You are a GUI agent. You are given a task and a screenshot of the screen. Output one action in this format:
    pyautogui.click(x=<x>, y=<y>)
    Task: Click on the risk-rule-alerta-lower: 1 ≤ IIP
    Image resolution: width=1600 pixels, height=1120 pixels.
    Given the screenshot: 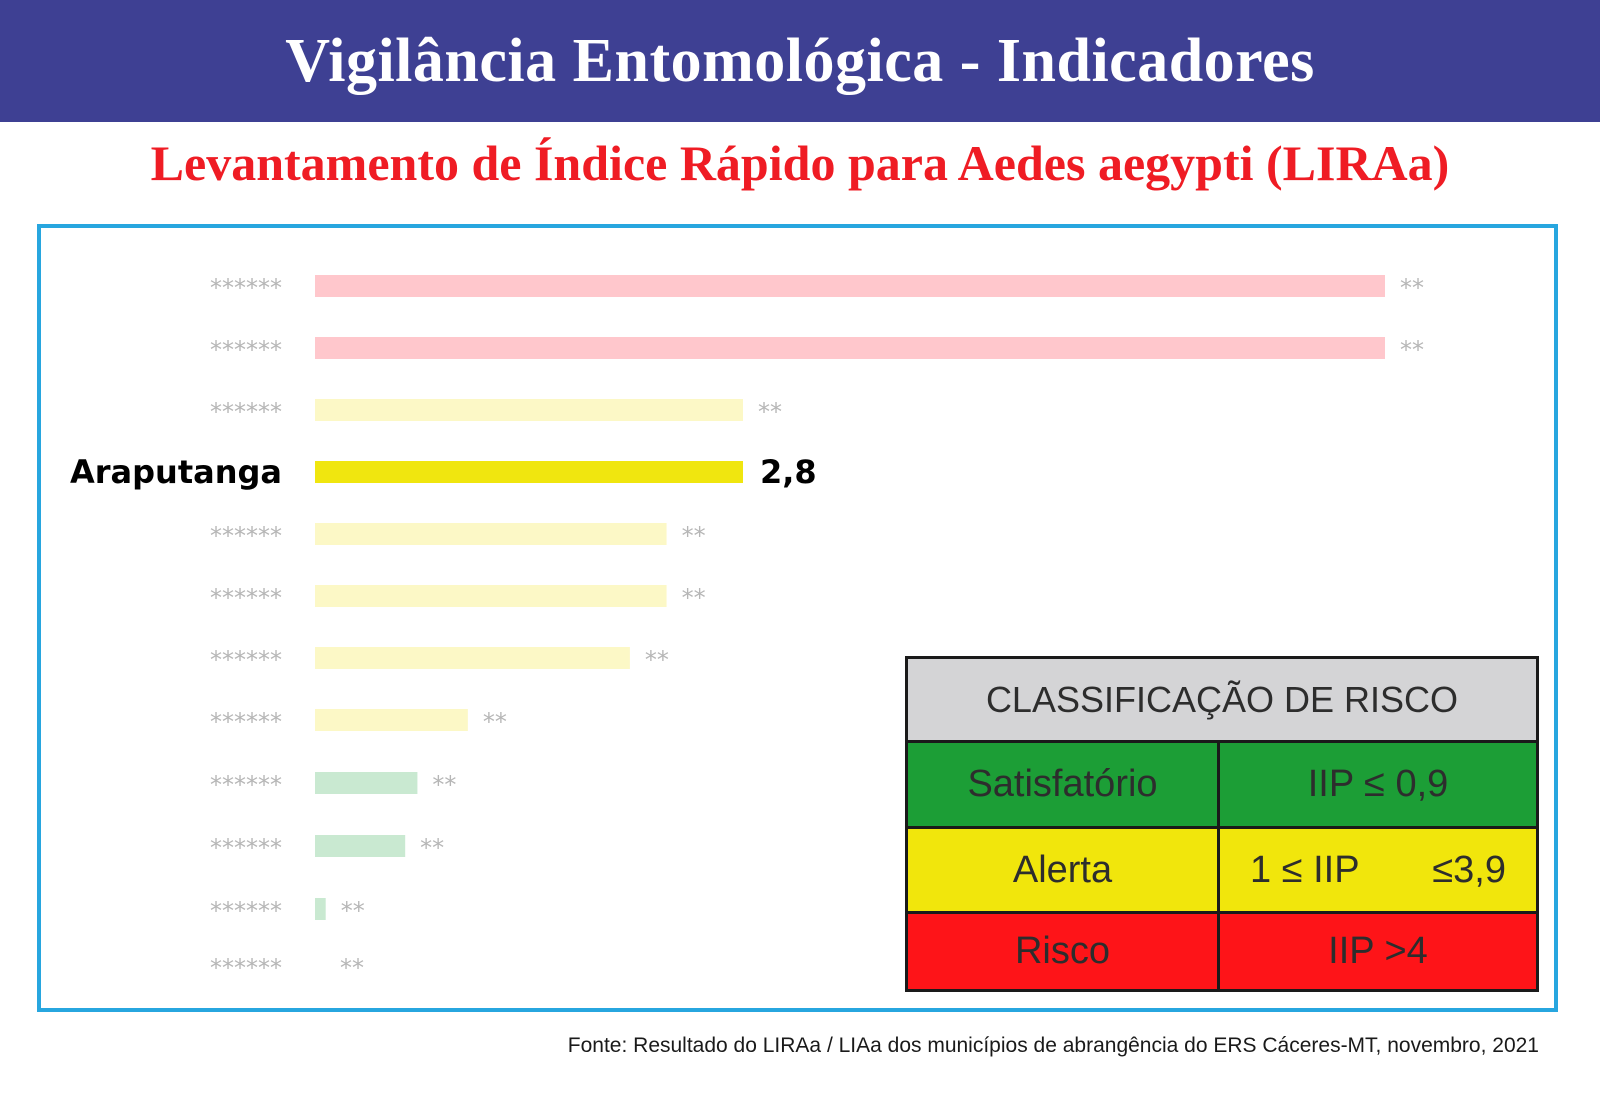 What is the action you would take?
    pyautogui.click(x=1305, y=869)
    